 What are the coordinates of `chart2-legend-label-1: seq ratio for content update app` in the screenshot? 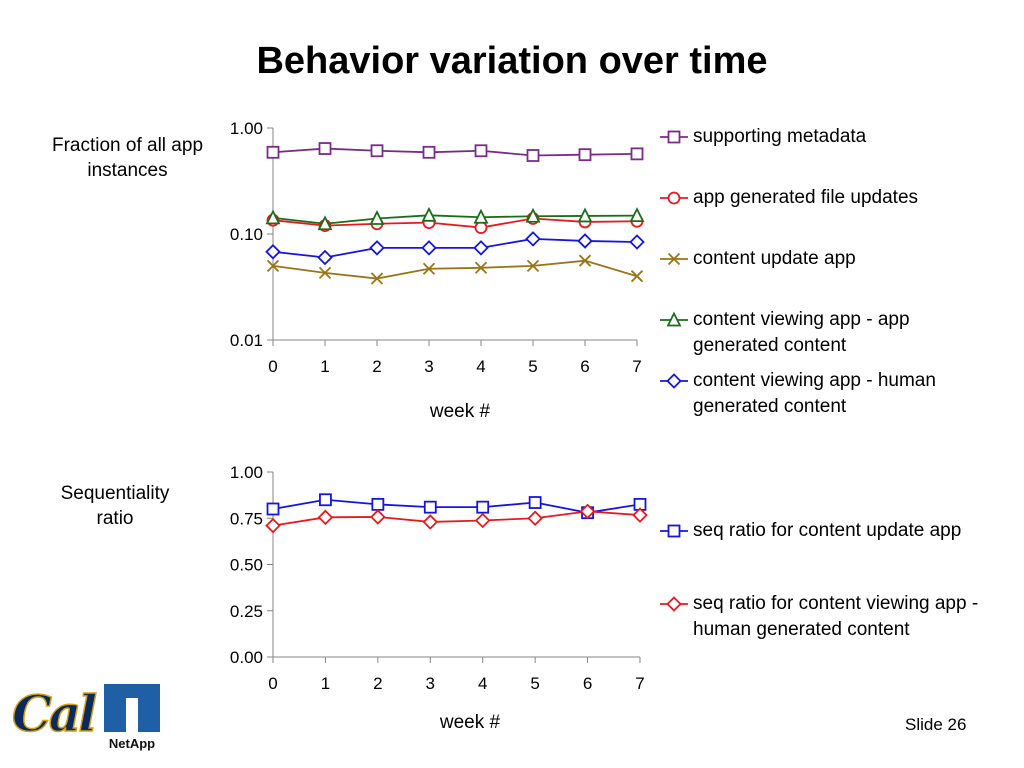 It's located at (827, 530).